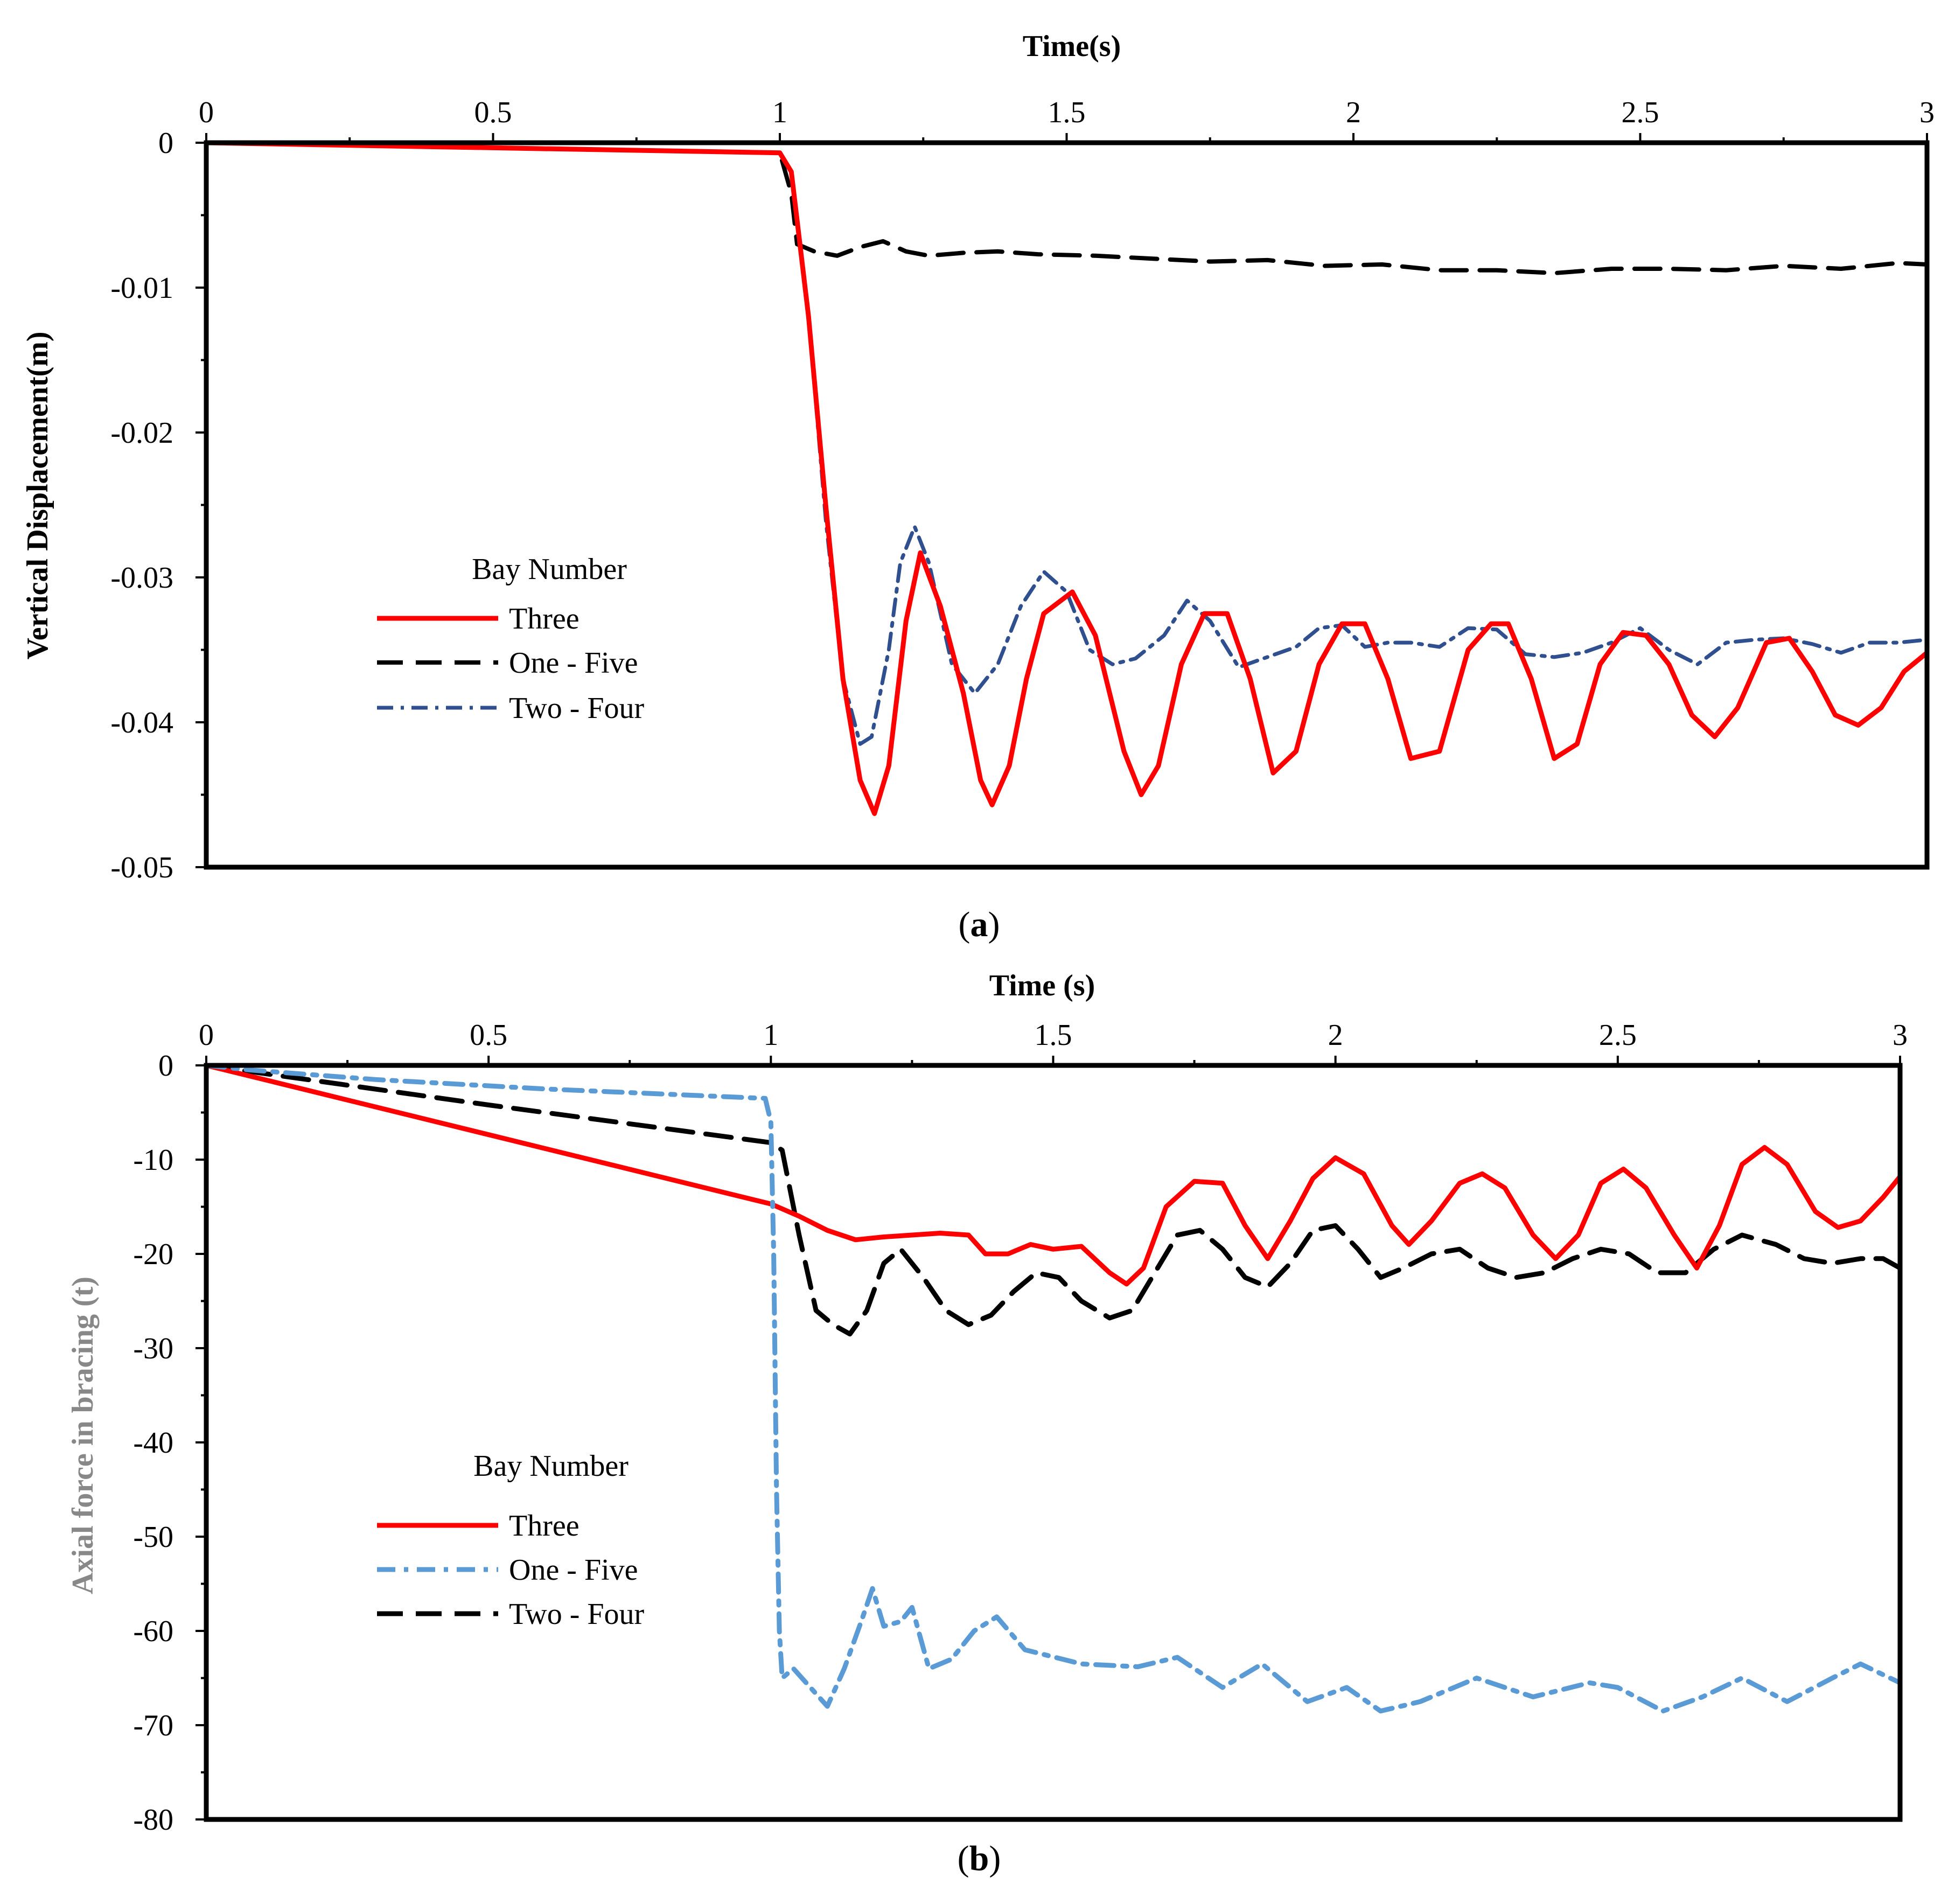 The width and height of the screenshot is (1948, 1904). Describe the element at coordinates (551, 1466) in the screenshot. I see `panel-b-legend-title: Bay Number` at that location.